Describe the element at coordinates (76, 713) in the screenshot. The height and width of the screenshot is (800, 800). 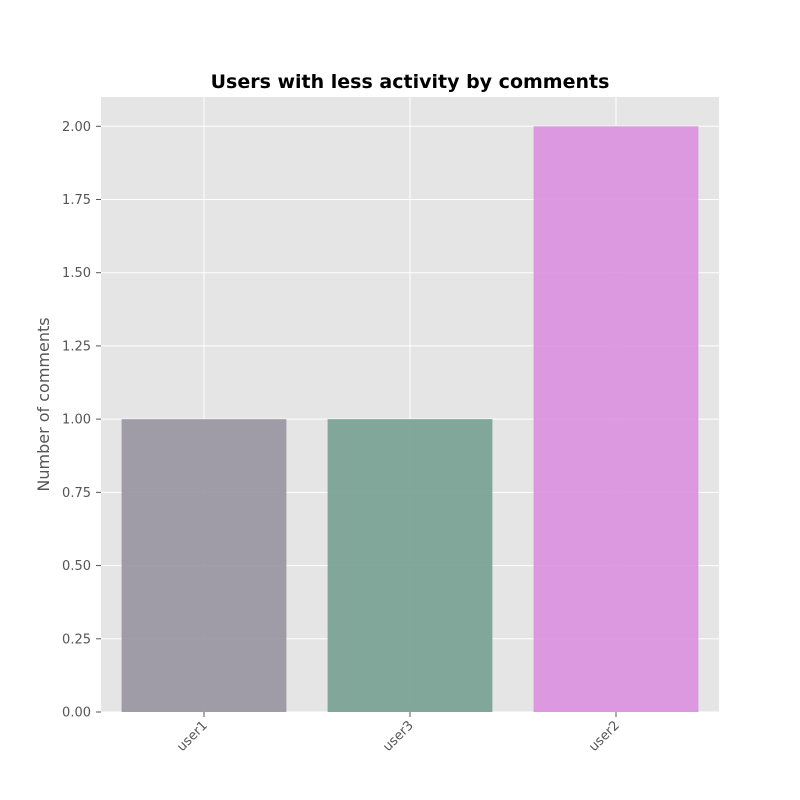
I see `y-tick-label: 0.00` at that location.